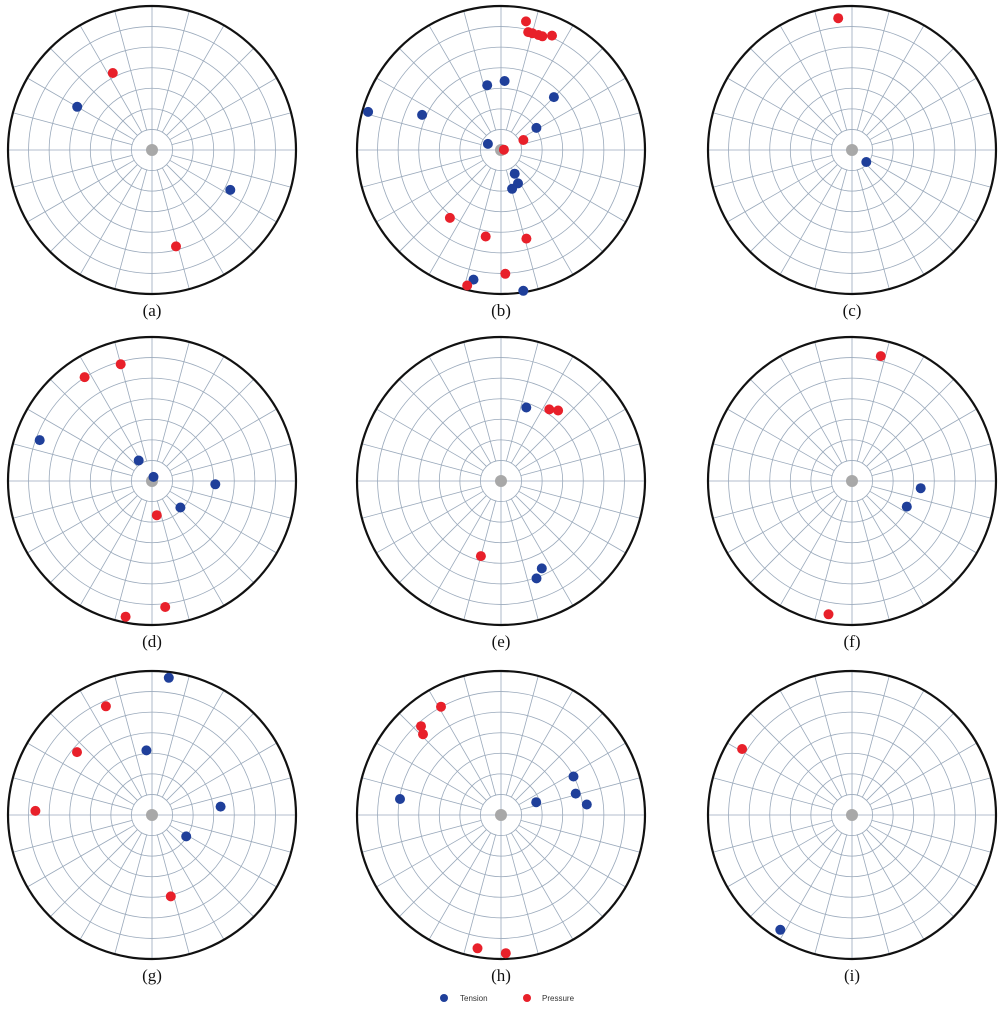 The width and height of the screenshot is (999, 1011). I want to click on legend-label-pressure: Pressure, so click(558, 998).